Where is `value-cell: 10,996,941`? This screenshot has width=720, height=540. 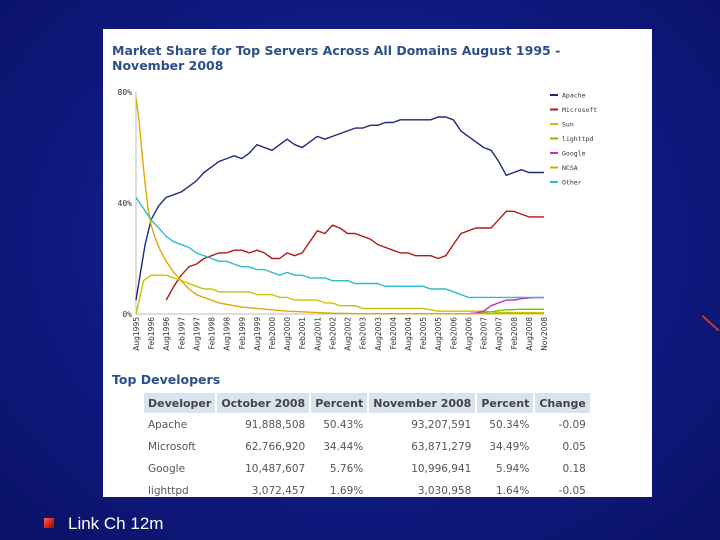 value-cell: 10,996,941 is located at coordinates (441, 469).